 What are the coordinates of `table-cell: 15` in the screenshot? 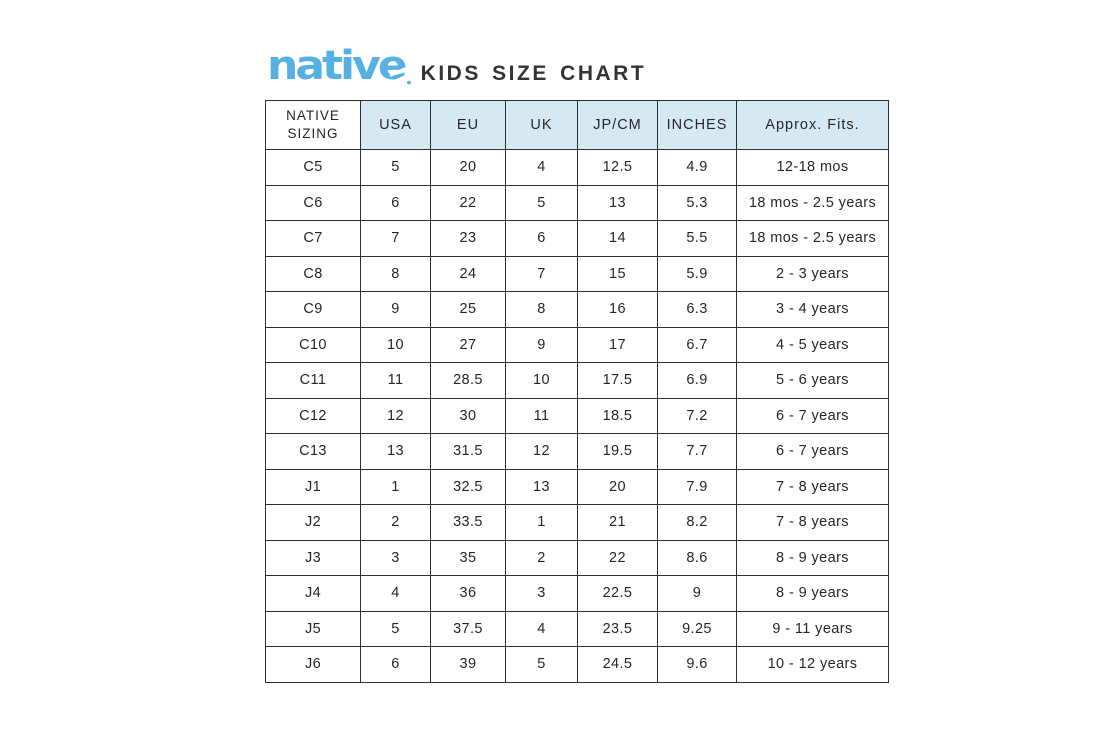 It's located at (617, 273).